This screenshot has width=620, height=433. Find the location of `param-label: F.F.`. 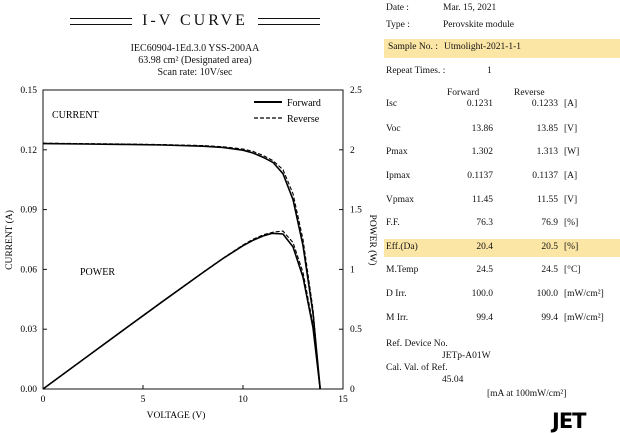

param-label: F.F. is located at coordinates (393, 223).